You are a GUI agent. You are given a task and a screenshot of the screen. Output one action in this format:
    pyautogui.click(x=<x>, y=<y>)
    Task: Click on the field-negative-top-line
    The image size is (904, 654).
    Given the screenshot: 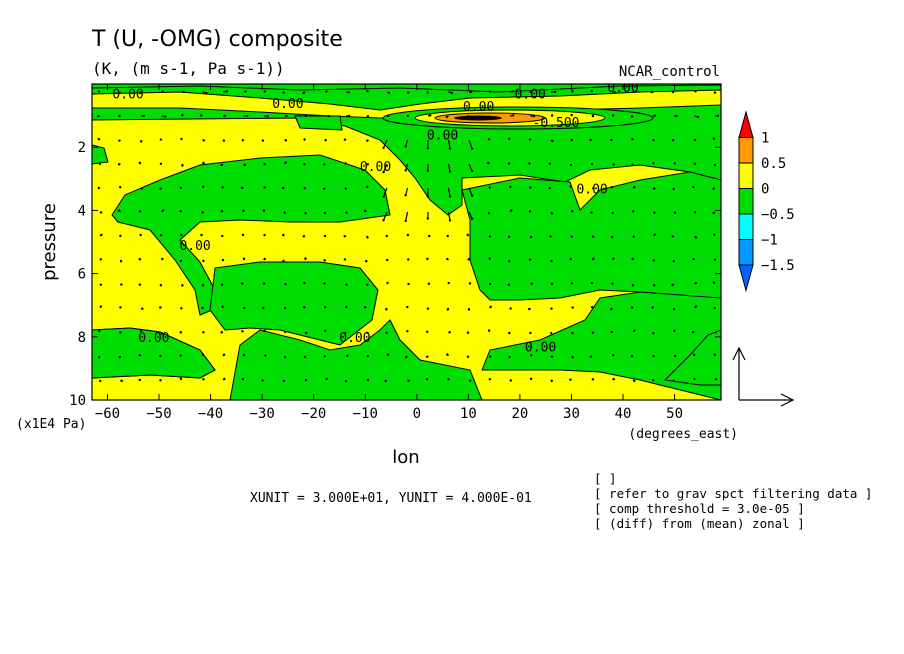 What is the action you would take?
    pyautogui.click(x=406, y=88)
    